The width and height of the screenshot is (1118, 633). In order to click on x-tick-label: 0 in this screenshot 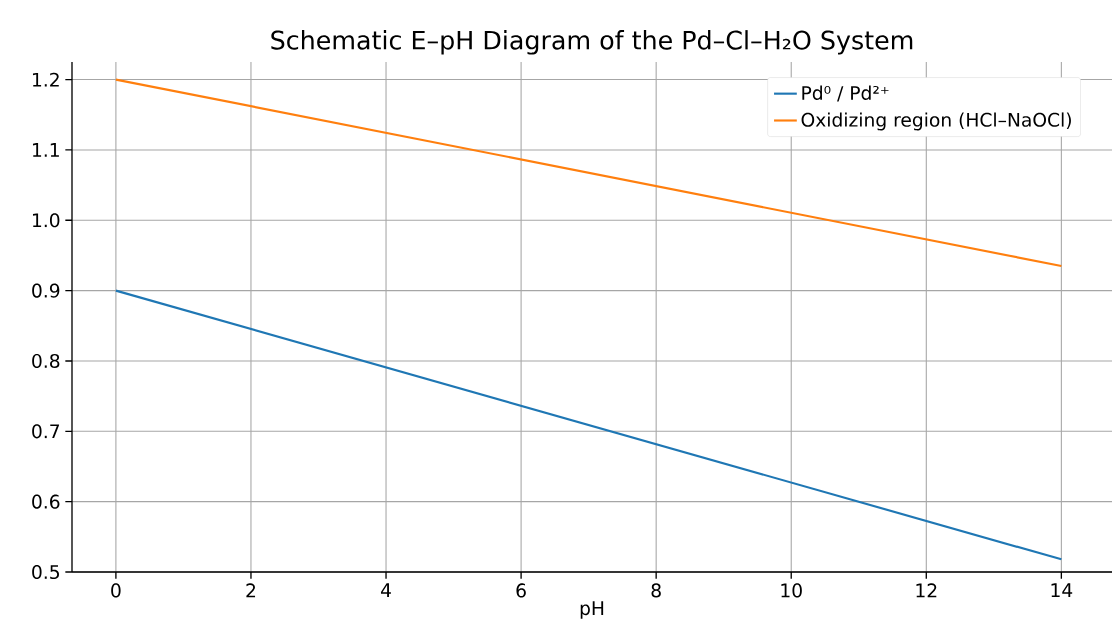, I will do `click(116, 590)`.